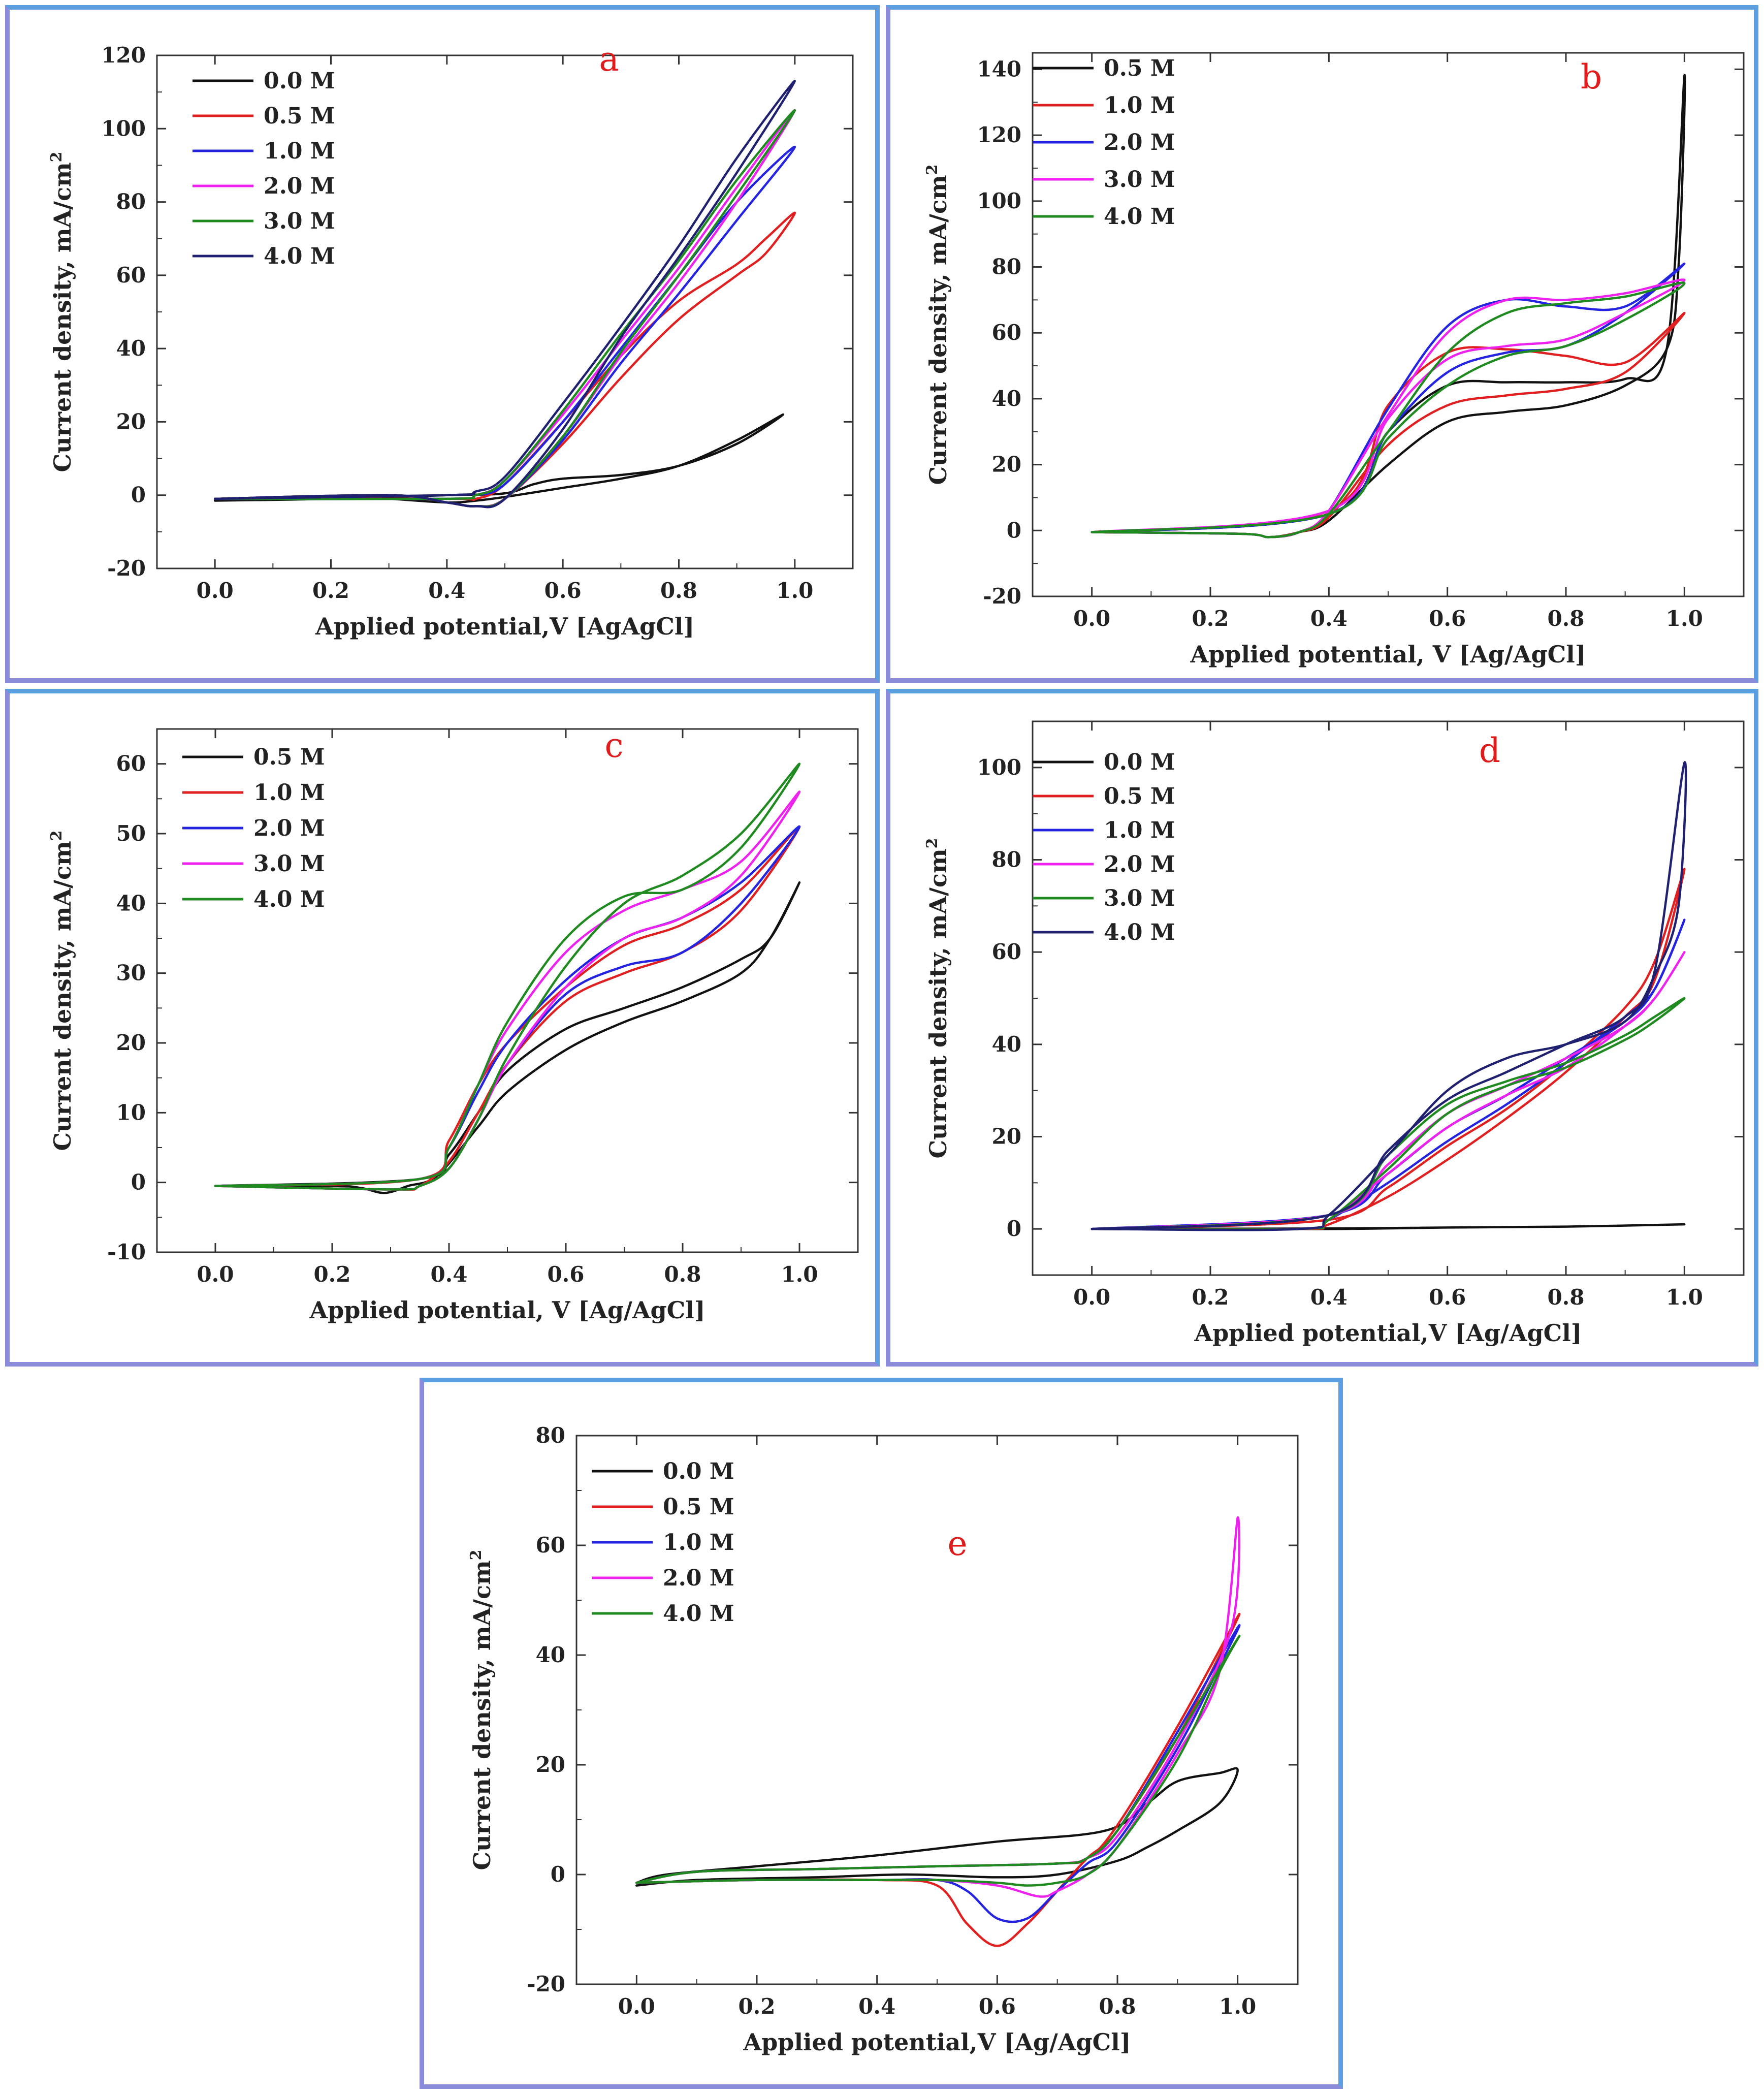  What do you see at coordinates (609, 59) in the screenshot?
I see `panel-letter: a` at bounding box center [609, 59].